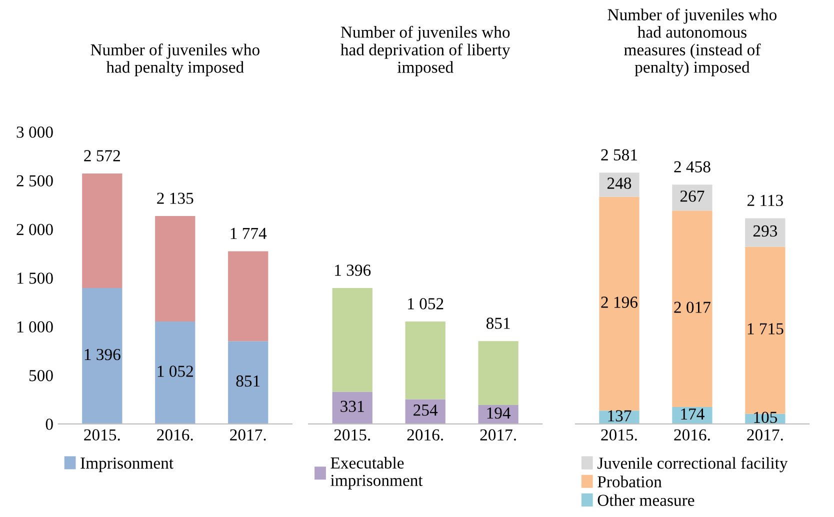 The width and height of the screenshot is (834, 517). What do you see at coordinates (765, 200) in the screenshot?
I see `total-label: 2 113` at bounding box center [765, 200].